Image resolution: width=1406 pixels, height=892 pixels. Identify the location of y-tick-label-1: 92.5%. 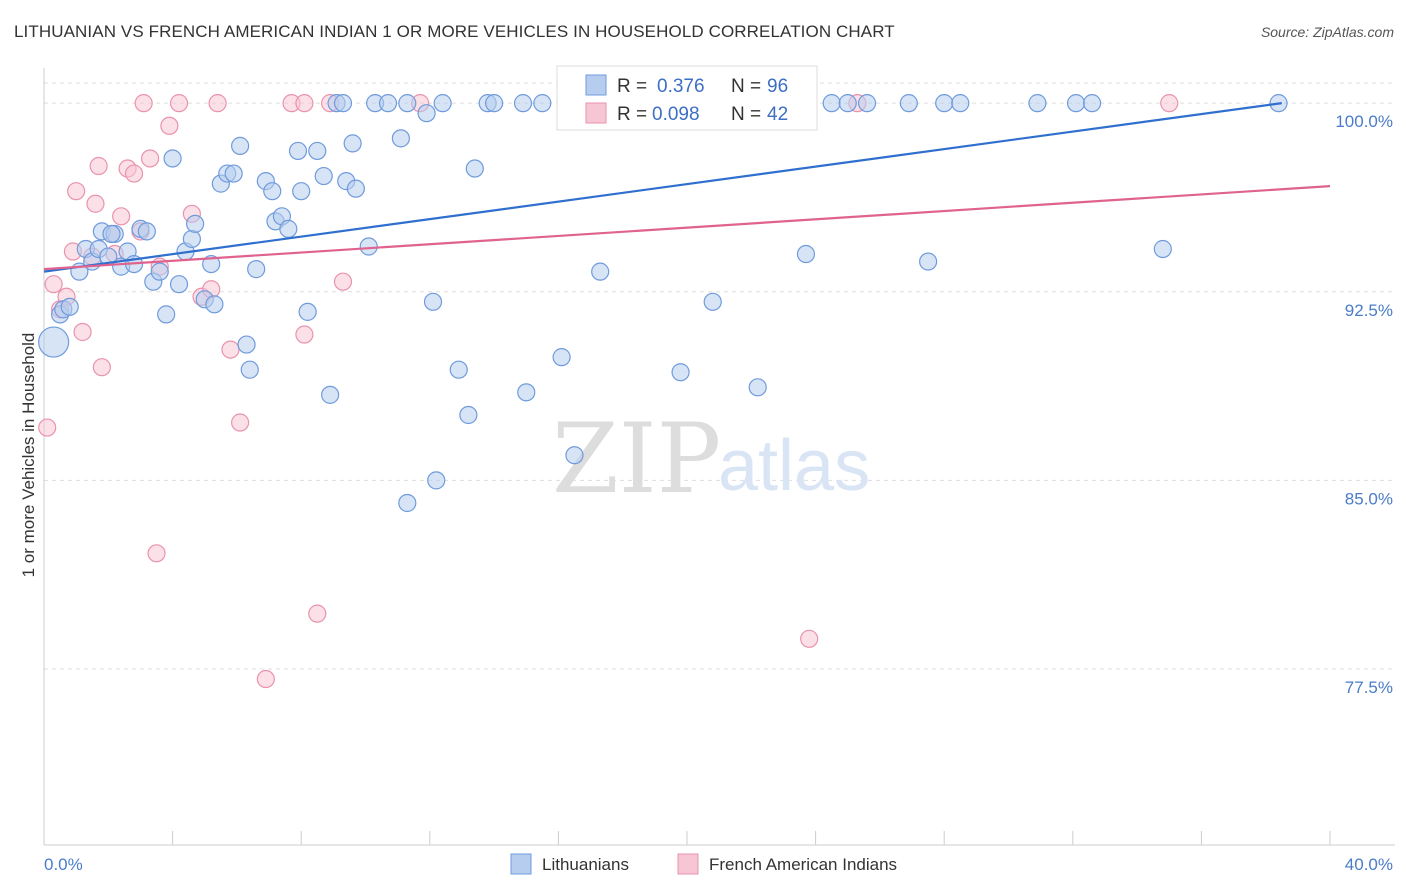
(1369, 310).